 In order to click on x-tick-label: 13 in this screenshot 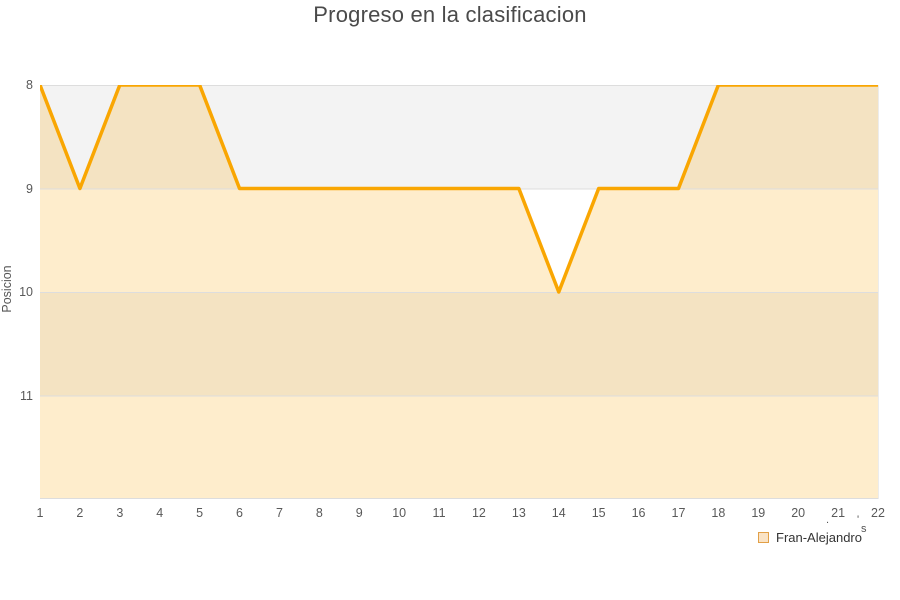, I will do `click(518, 513)`.